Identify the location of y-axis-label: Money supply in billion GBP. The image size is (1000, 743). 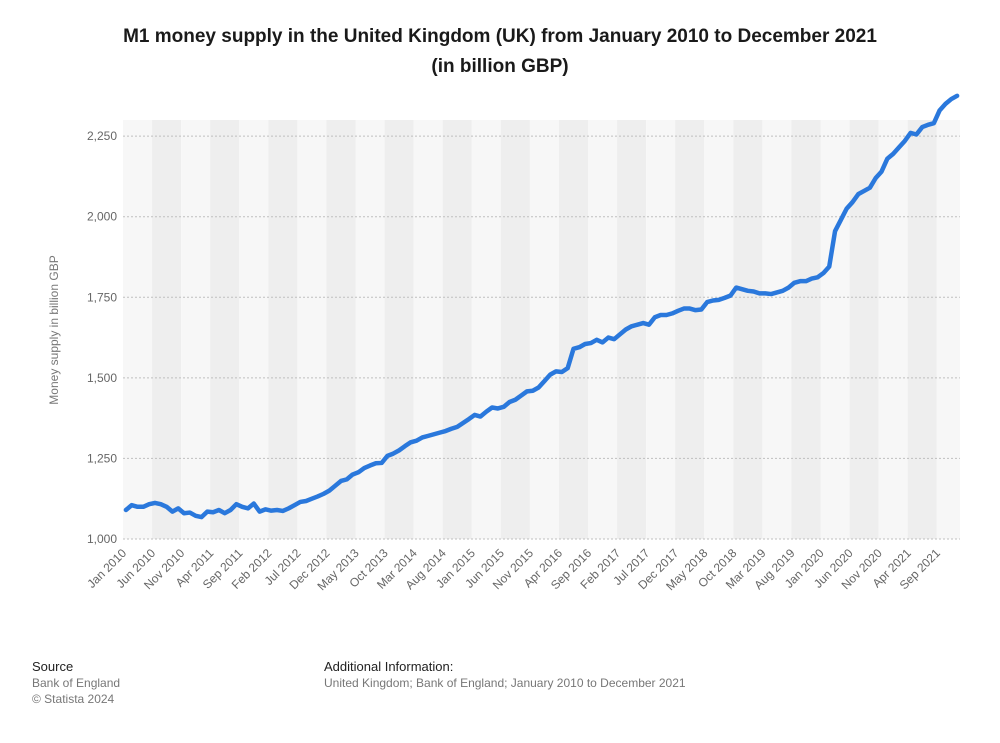
(54, 329).